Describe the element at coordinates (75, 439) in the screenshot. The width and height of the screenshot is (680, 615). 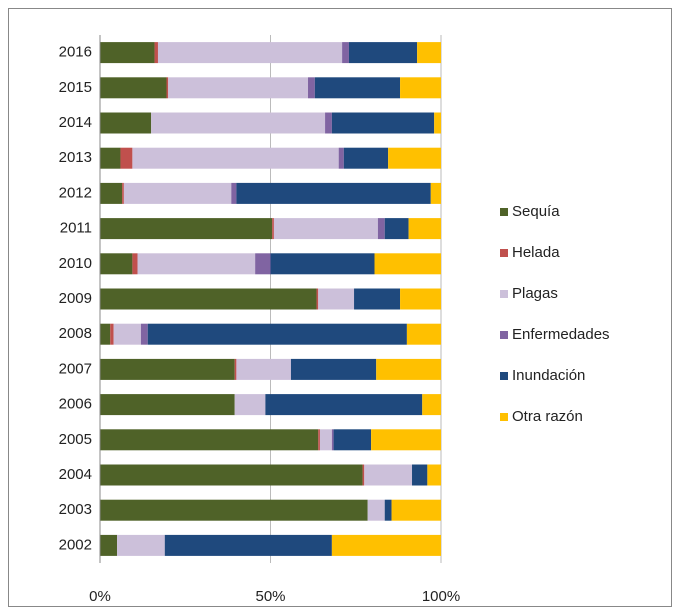
I see `y-tick-label: 2005` at that location.